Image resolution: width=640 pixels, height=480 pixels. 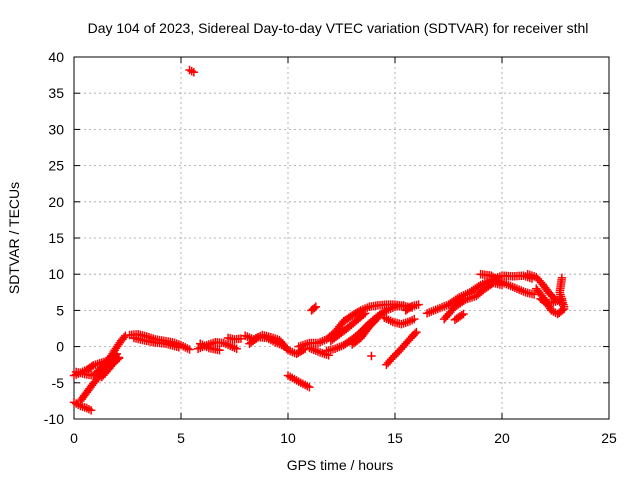 What do you see at coordinates (395, 438) in the screenshot?
I see `x-tick-label: 15` at bounding box center [395, 438].